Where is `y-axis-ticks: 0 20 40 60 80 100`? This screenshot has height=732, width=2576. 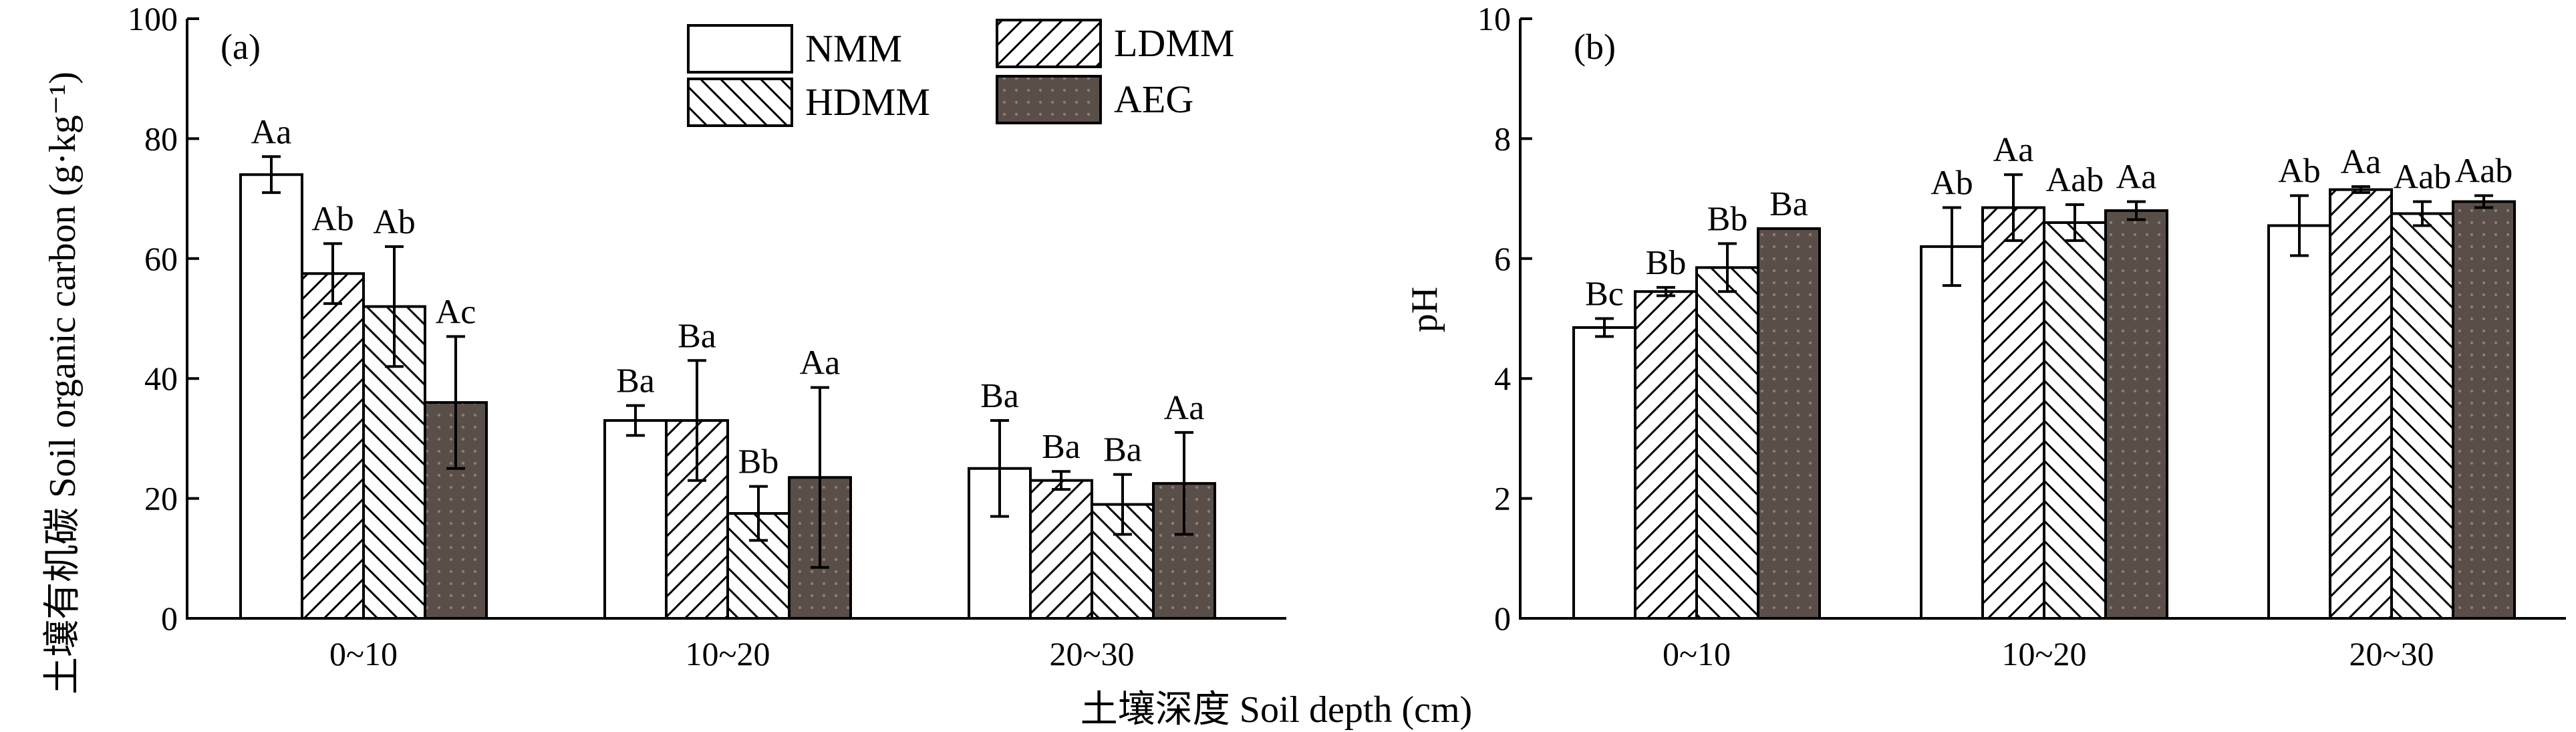
y-axis-ticks: 0 20 40 60 80 100 is located at coordinates (163, 319).